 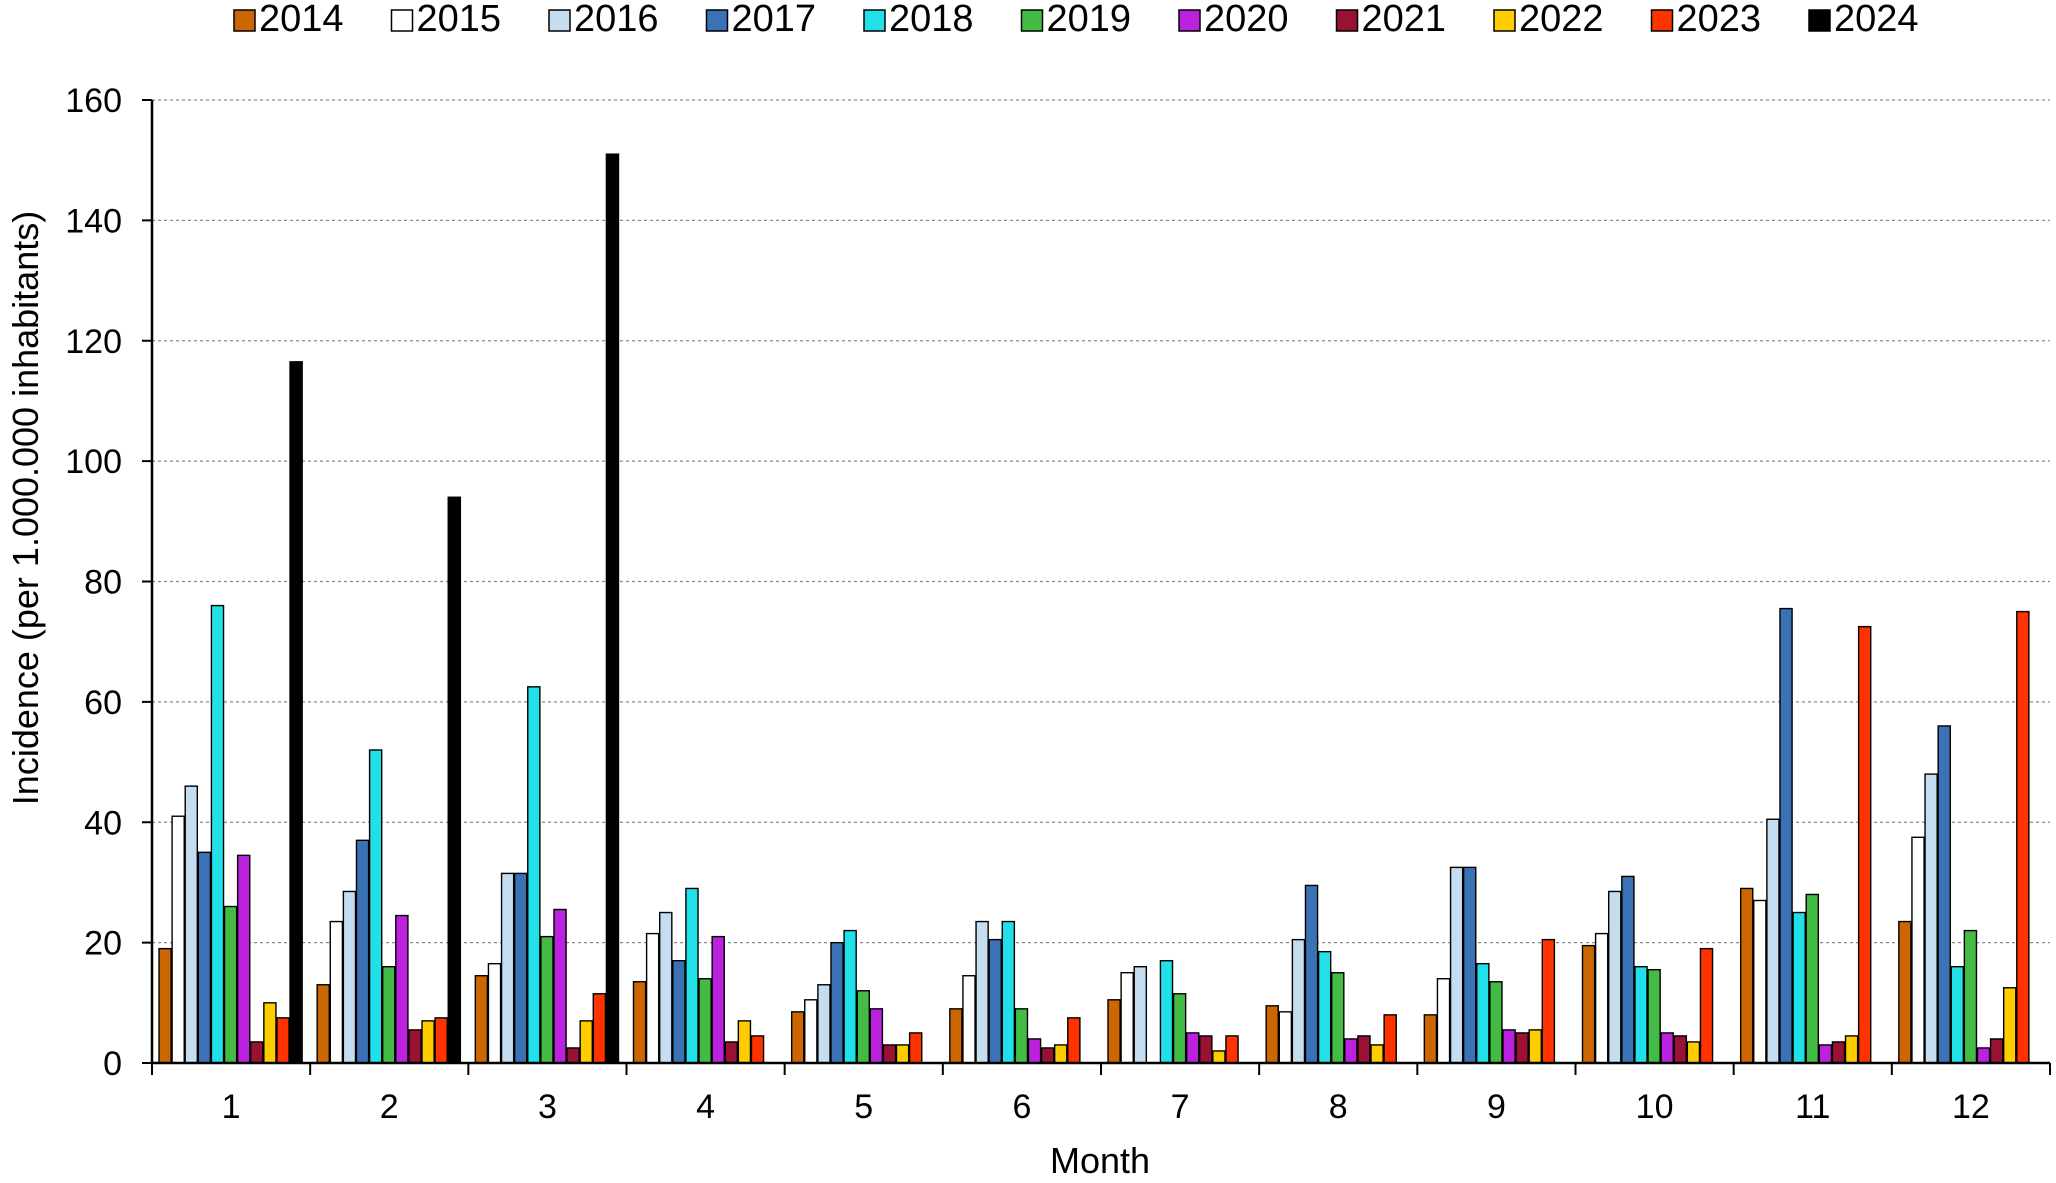 What do you see at coordinates (774, 20) in the screenshot?
I see `legend-label: 2017` at bounding box center [774, 20].